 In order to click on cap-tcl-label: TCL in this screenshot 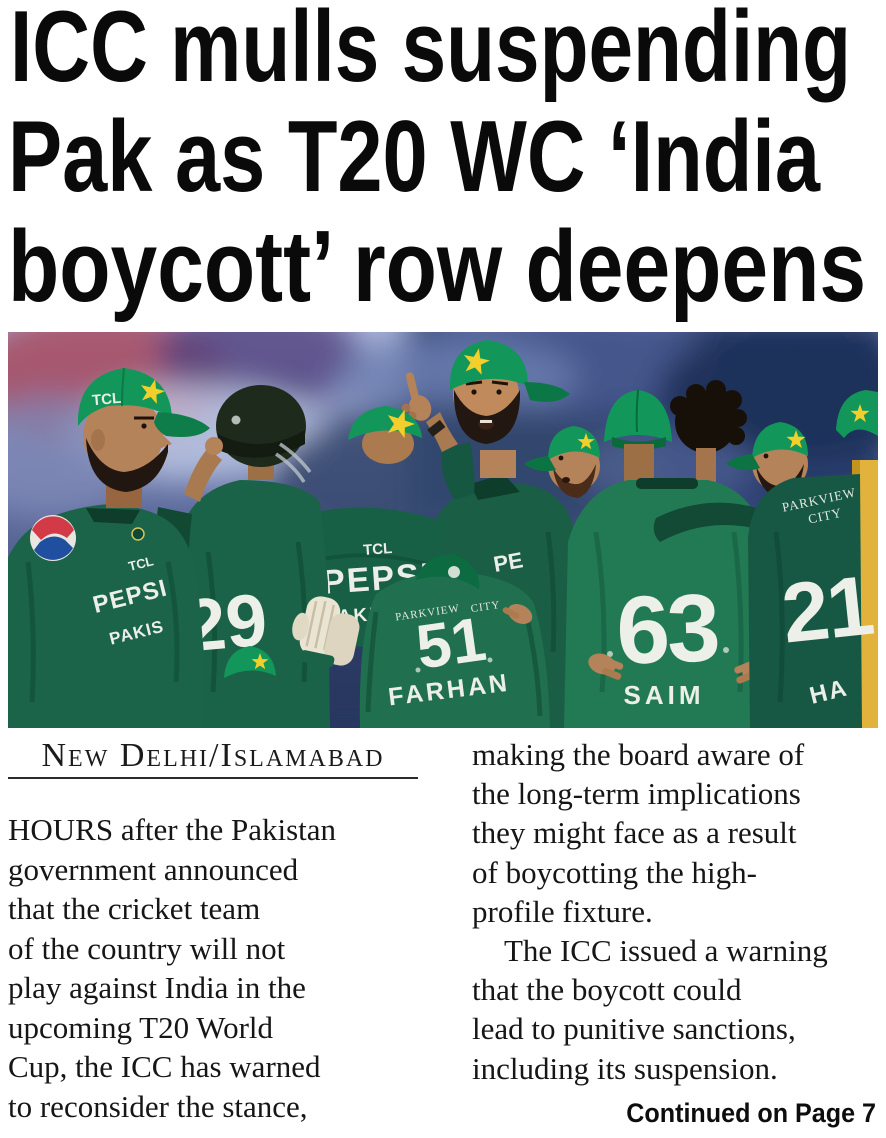, I will do `click(106, 399)`.